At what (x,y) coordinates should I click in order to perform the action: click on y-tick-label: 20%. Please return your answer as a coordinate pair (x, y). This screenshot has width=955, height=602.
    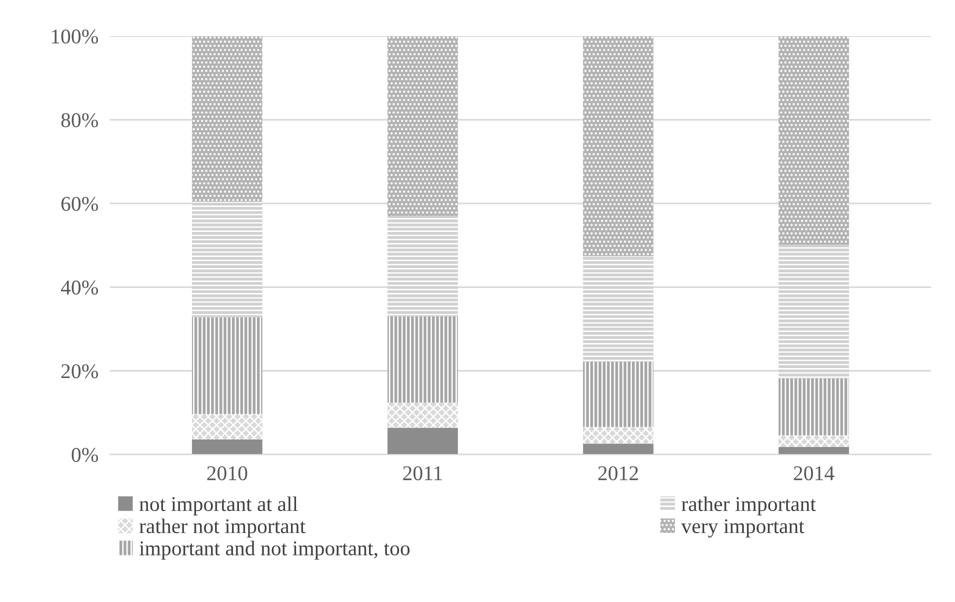
    Looking at the image, I should click on (79, 371).